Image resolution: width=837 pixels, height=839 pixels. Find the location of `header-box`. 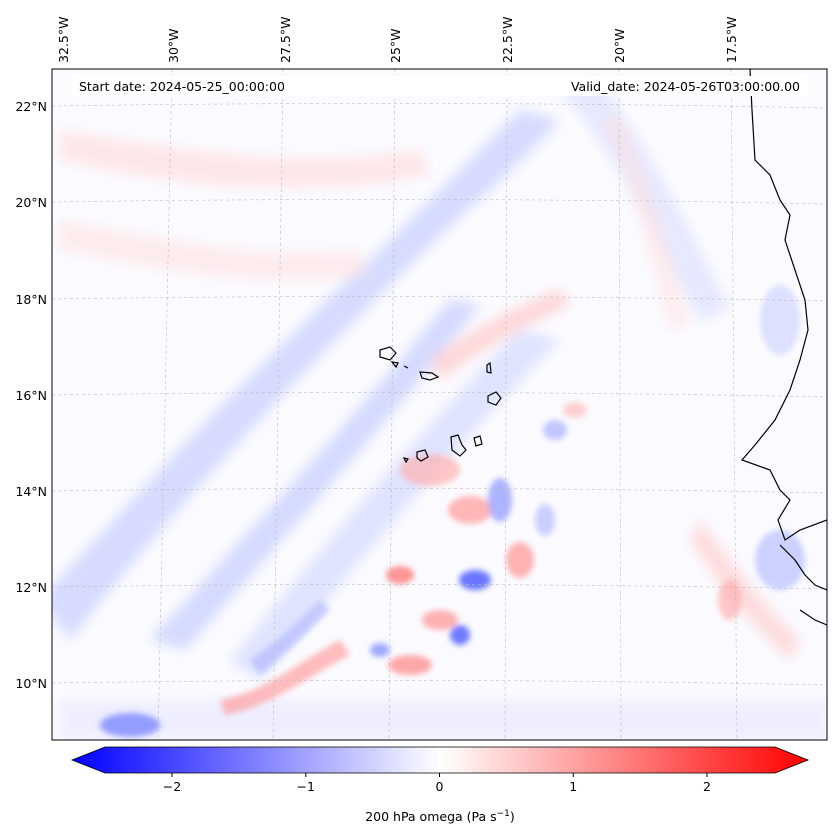

header-box is located at coordinates (440, 86).